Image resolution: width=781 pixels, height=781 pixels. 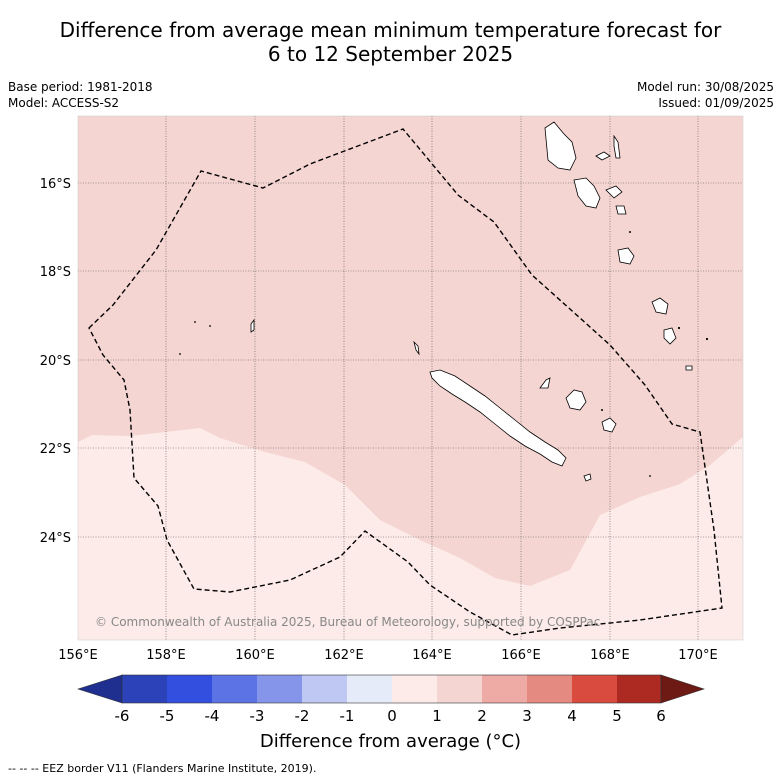 I want to click on malekula, so click(x=587, y=193).